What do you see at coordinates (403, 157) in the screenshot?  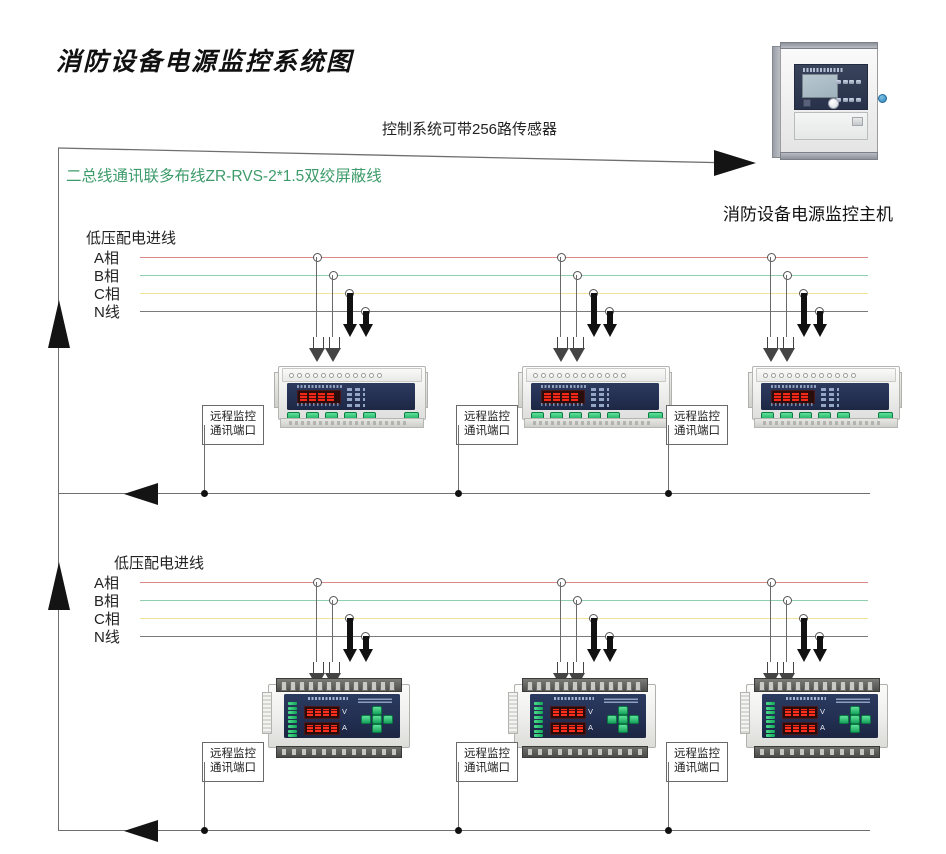 I see `bus-line-to-host` at bounding box center [403, 157].